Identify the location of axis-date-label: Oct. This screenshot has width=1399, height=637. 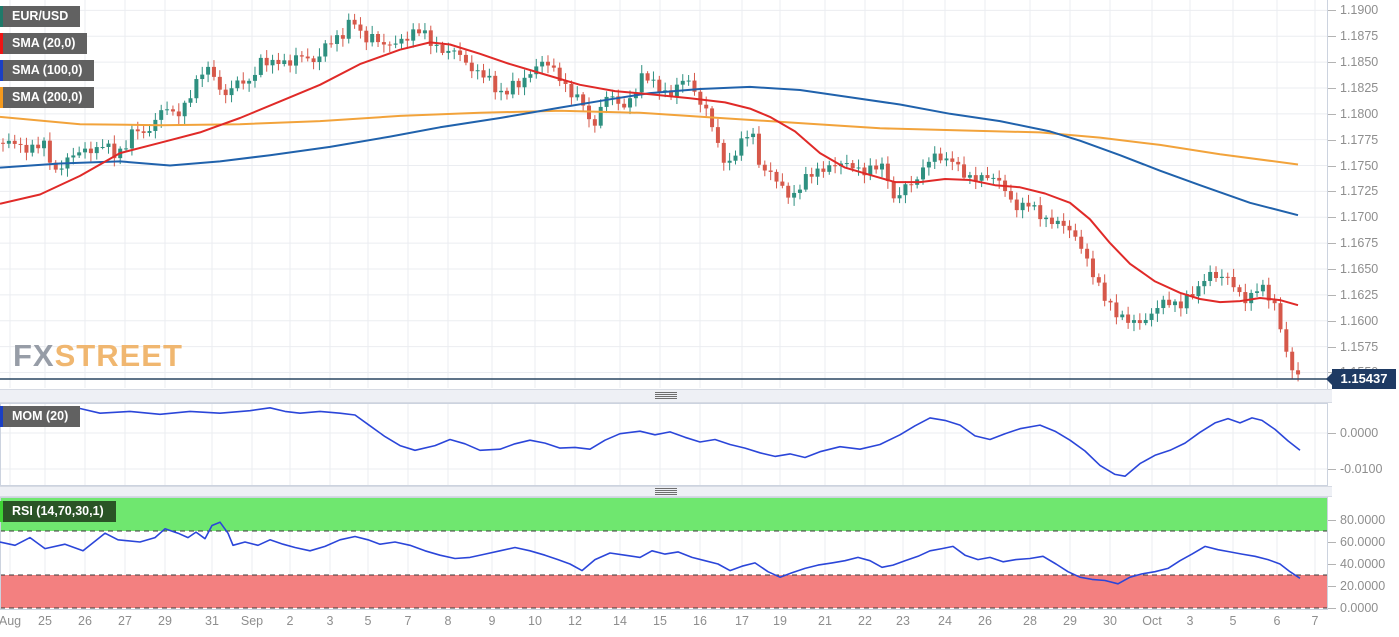
(1152, 621).